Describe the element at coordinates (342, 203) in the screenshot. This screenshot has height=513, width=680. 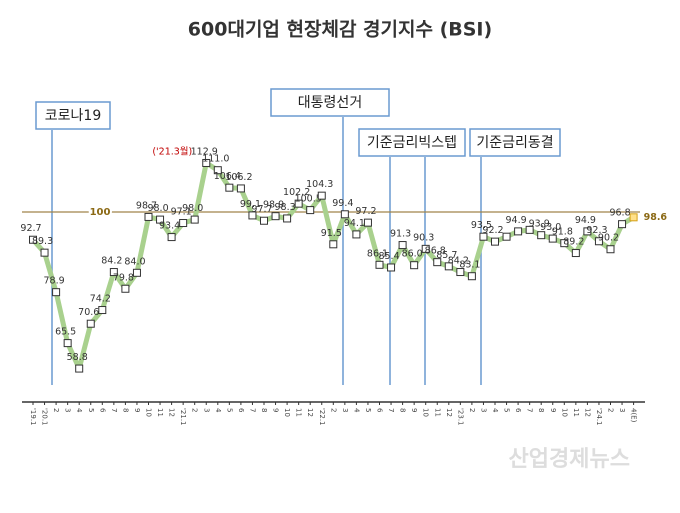
I see `data-label: 99.4` at that location.